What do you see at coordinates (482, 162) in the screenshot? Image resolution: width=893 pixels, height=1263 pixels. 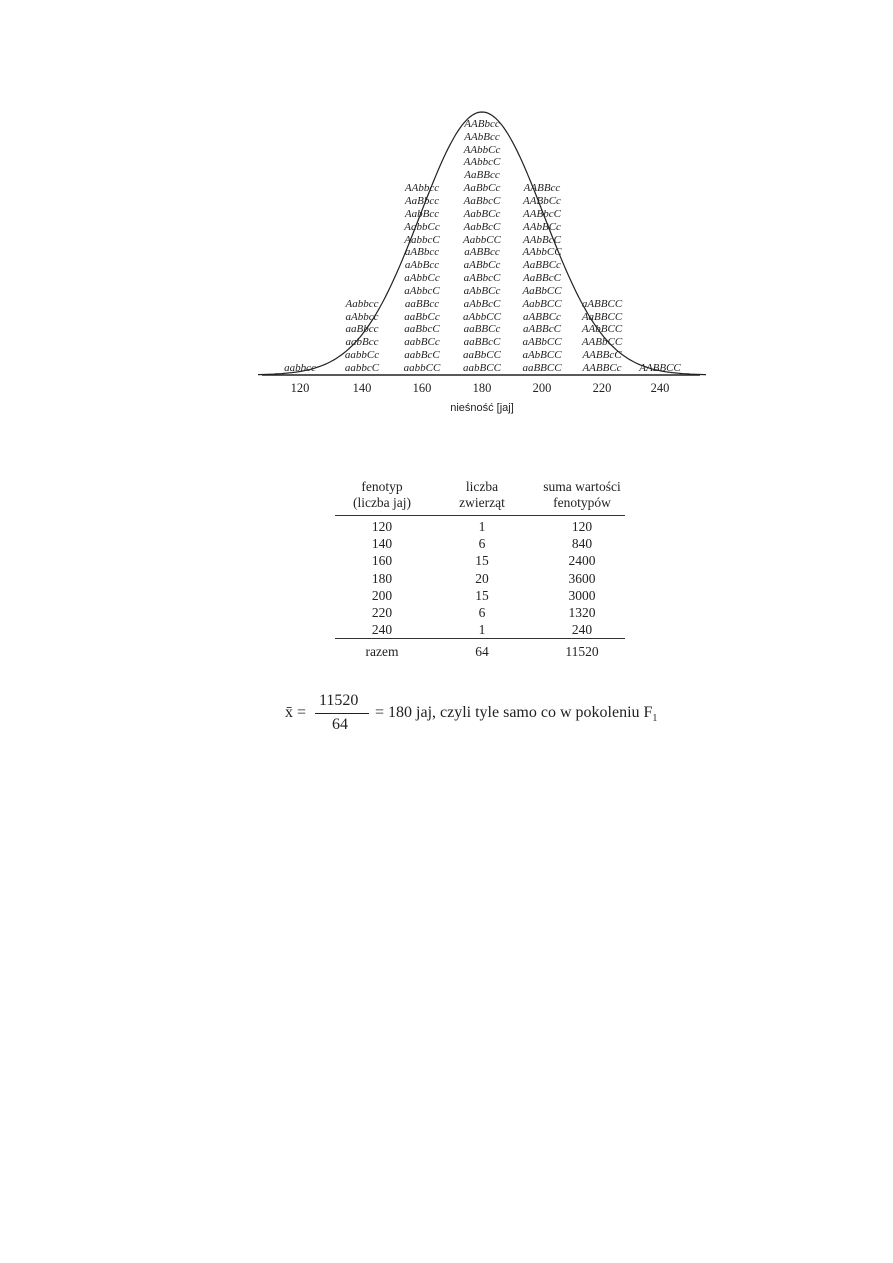 I see `genotype-label: AAbbcC` at bounding box center [482, 162].